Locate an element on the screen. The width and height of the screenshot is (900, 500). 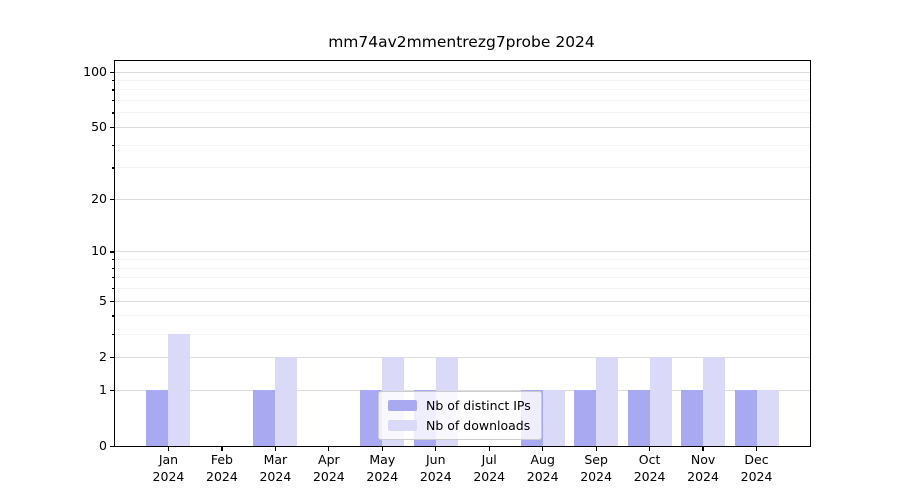
legend-item-downloads: Nb of downloads is located at coordinates (459, 425).